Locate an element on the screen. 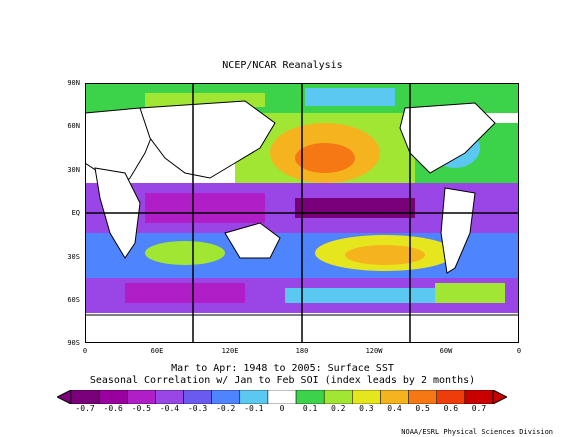  asia is located at coordinates (207, 139).